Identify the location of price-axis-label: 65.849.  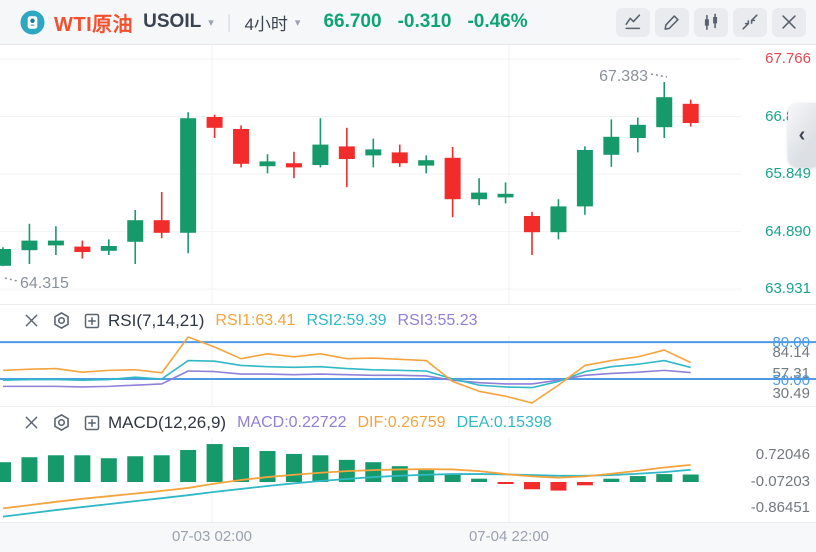
(788, 174).